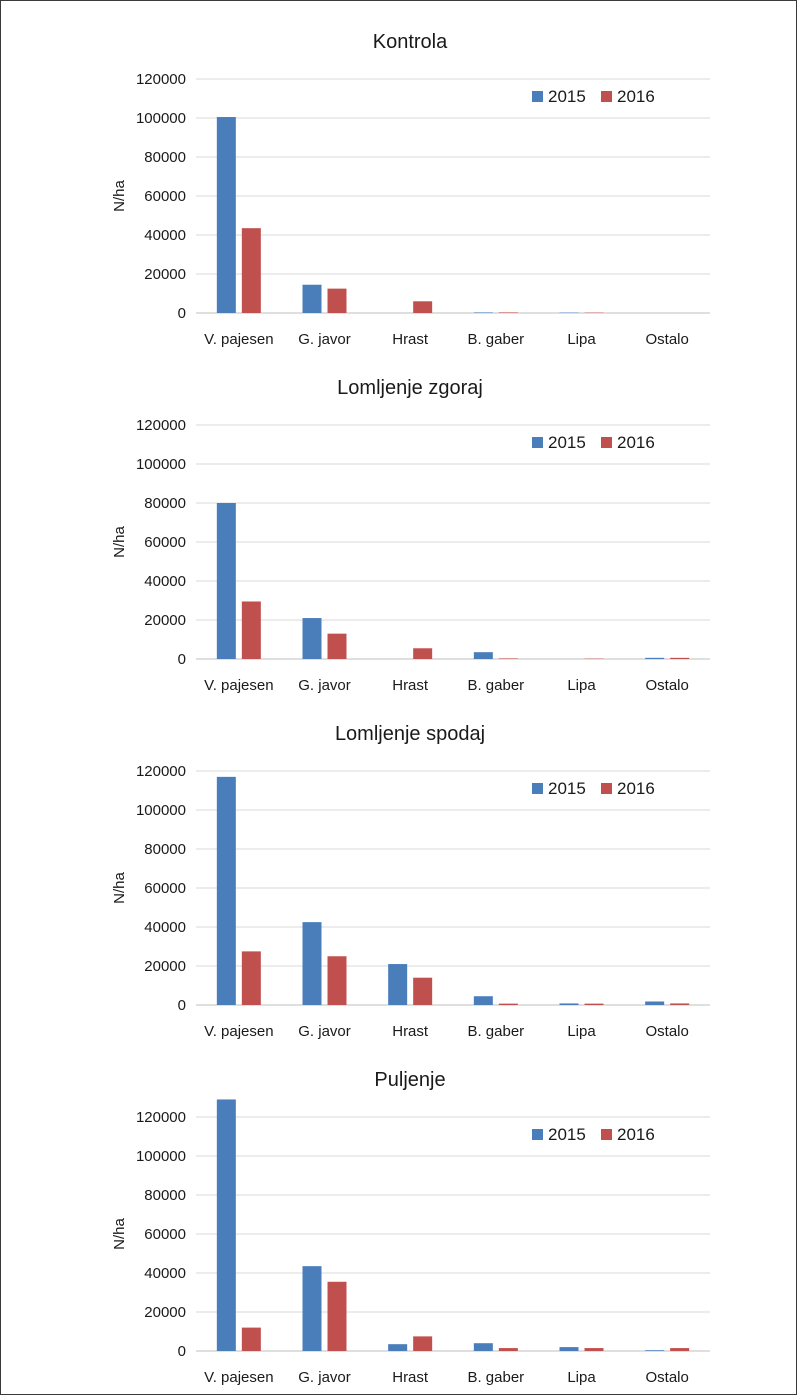 The width and height of the screenshot is (798, 1396). What do you see at coordinates (410, 42) in the screenshot?
I see `chart-title: Kontrola` at bounding box center [410, 42].